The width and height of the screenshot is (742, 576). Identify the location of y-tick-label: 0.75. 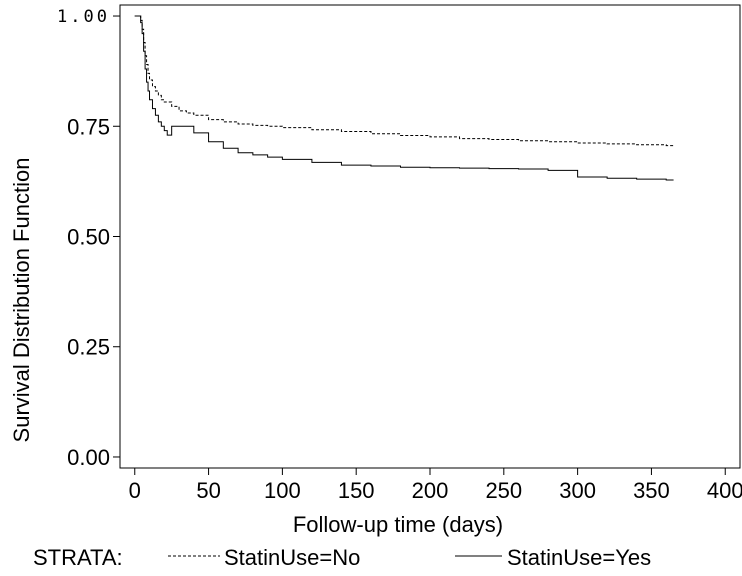
(88, 126).